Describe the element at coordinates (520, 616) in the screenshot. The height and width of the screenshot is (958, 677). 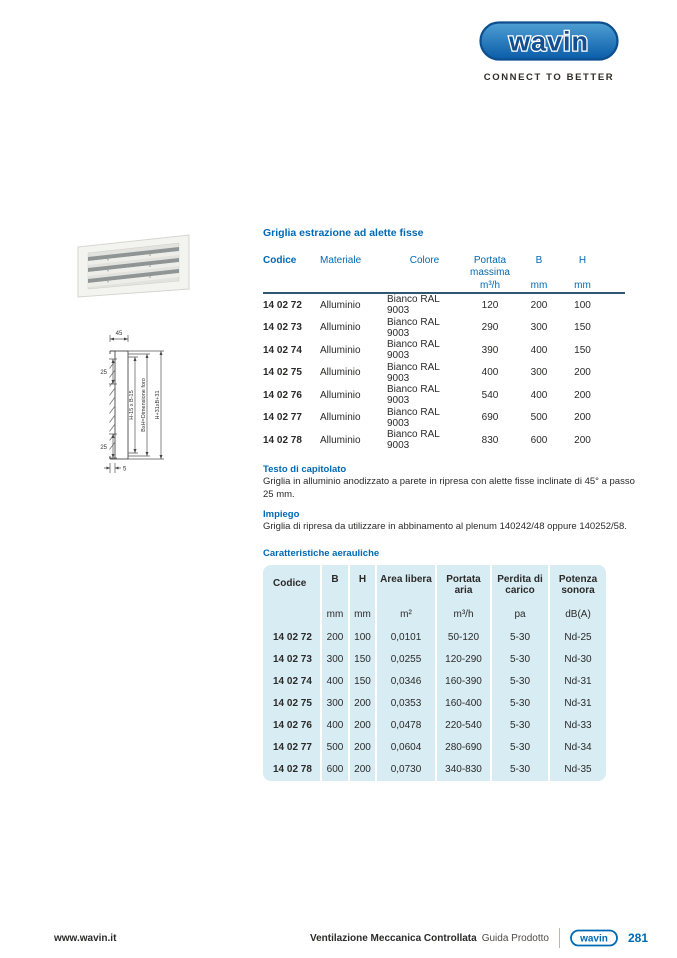
I see `unit-perdita: pa` at that location.